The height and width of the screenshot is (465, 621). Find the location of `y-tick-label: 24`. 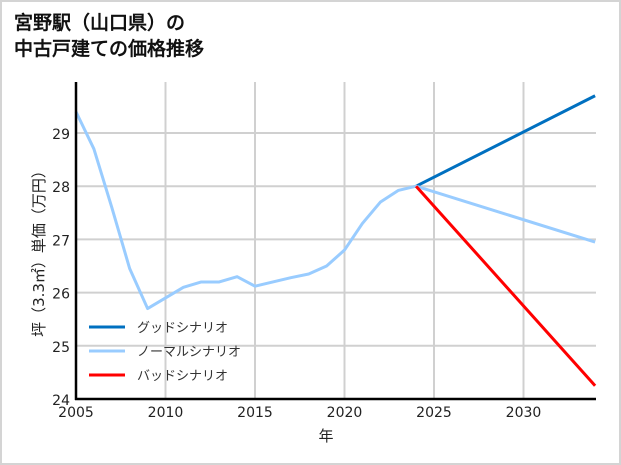

y-tick-label: 24 is located at coordinates (61, 401).